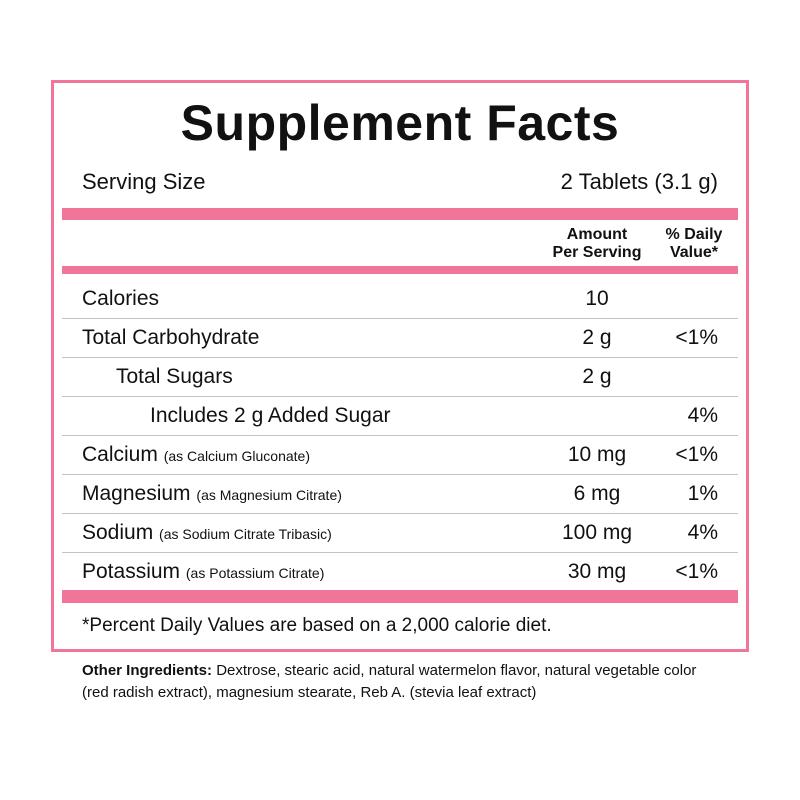 This screenshot has width=800, height=800. What do you see at coordinates (400, 299) in the screenshot?
I see `nutrient-row: Calories 10` at bounding box center [400, 299].